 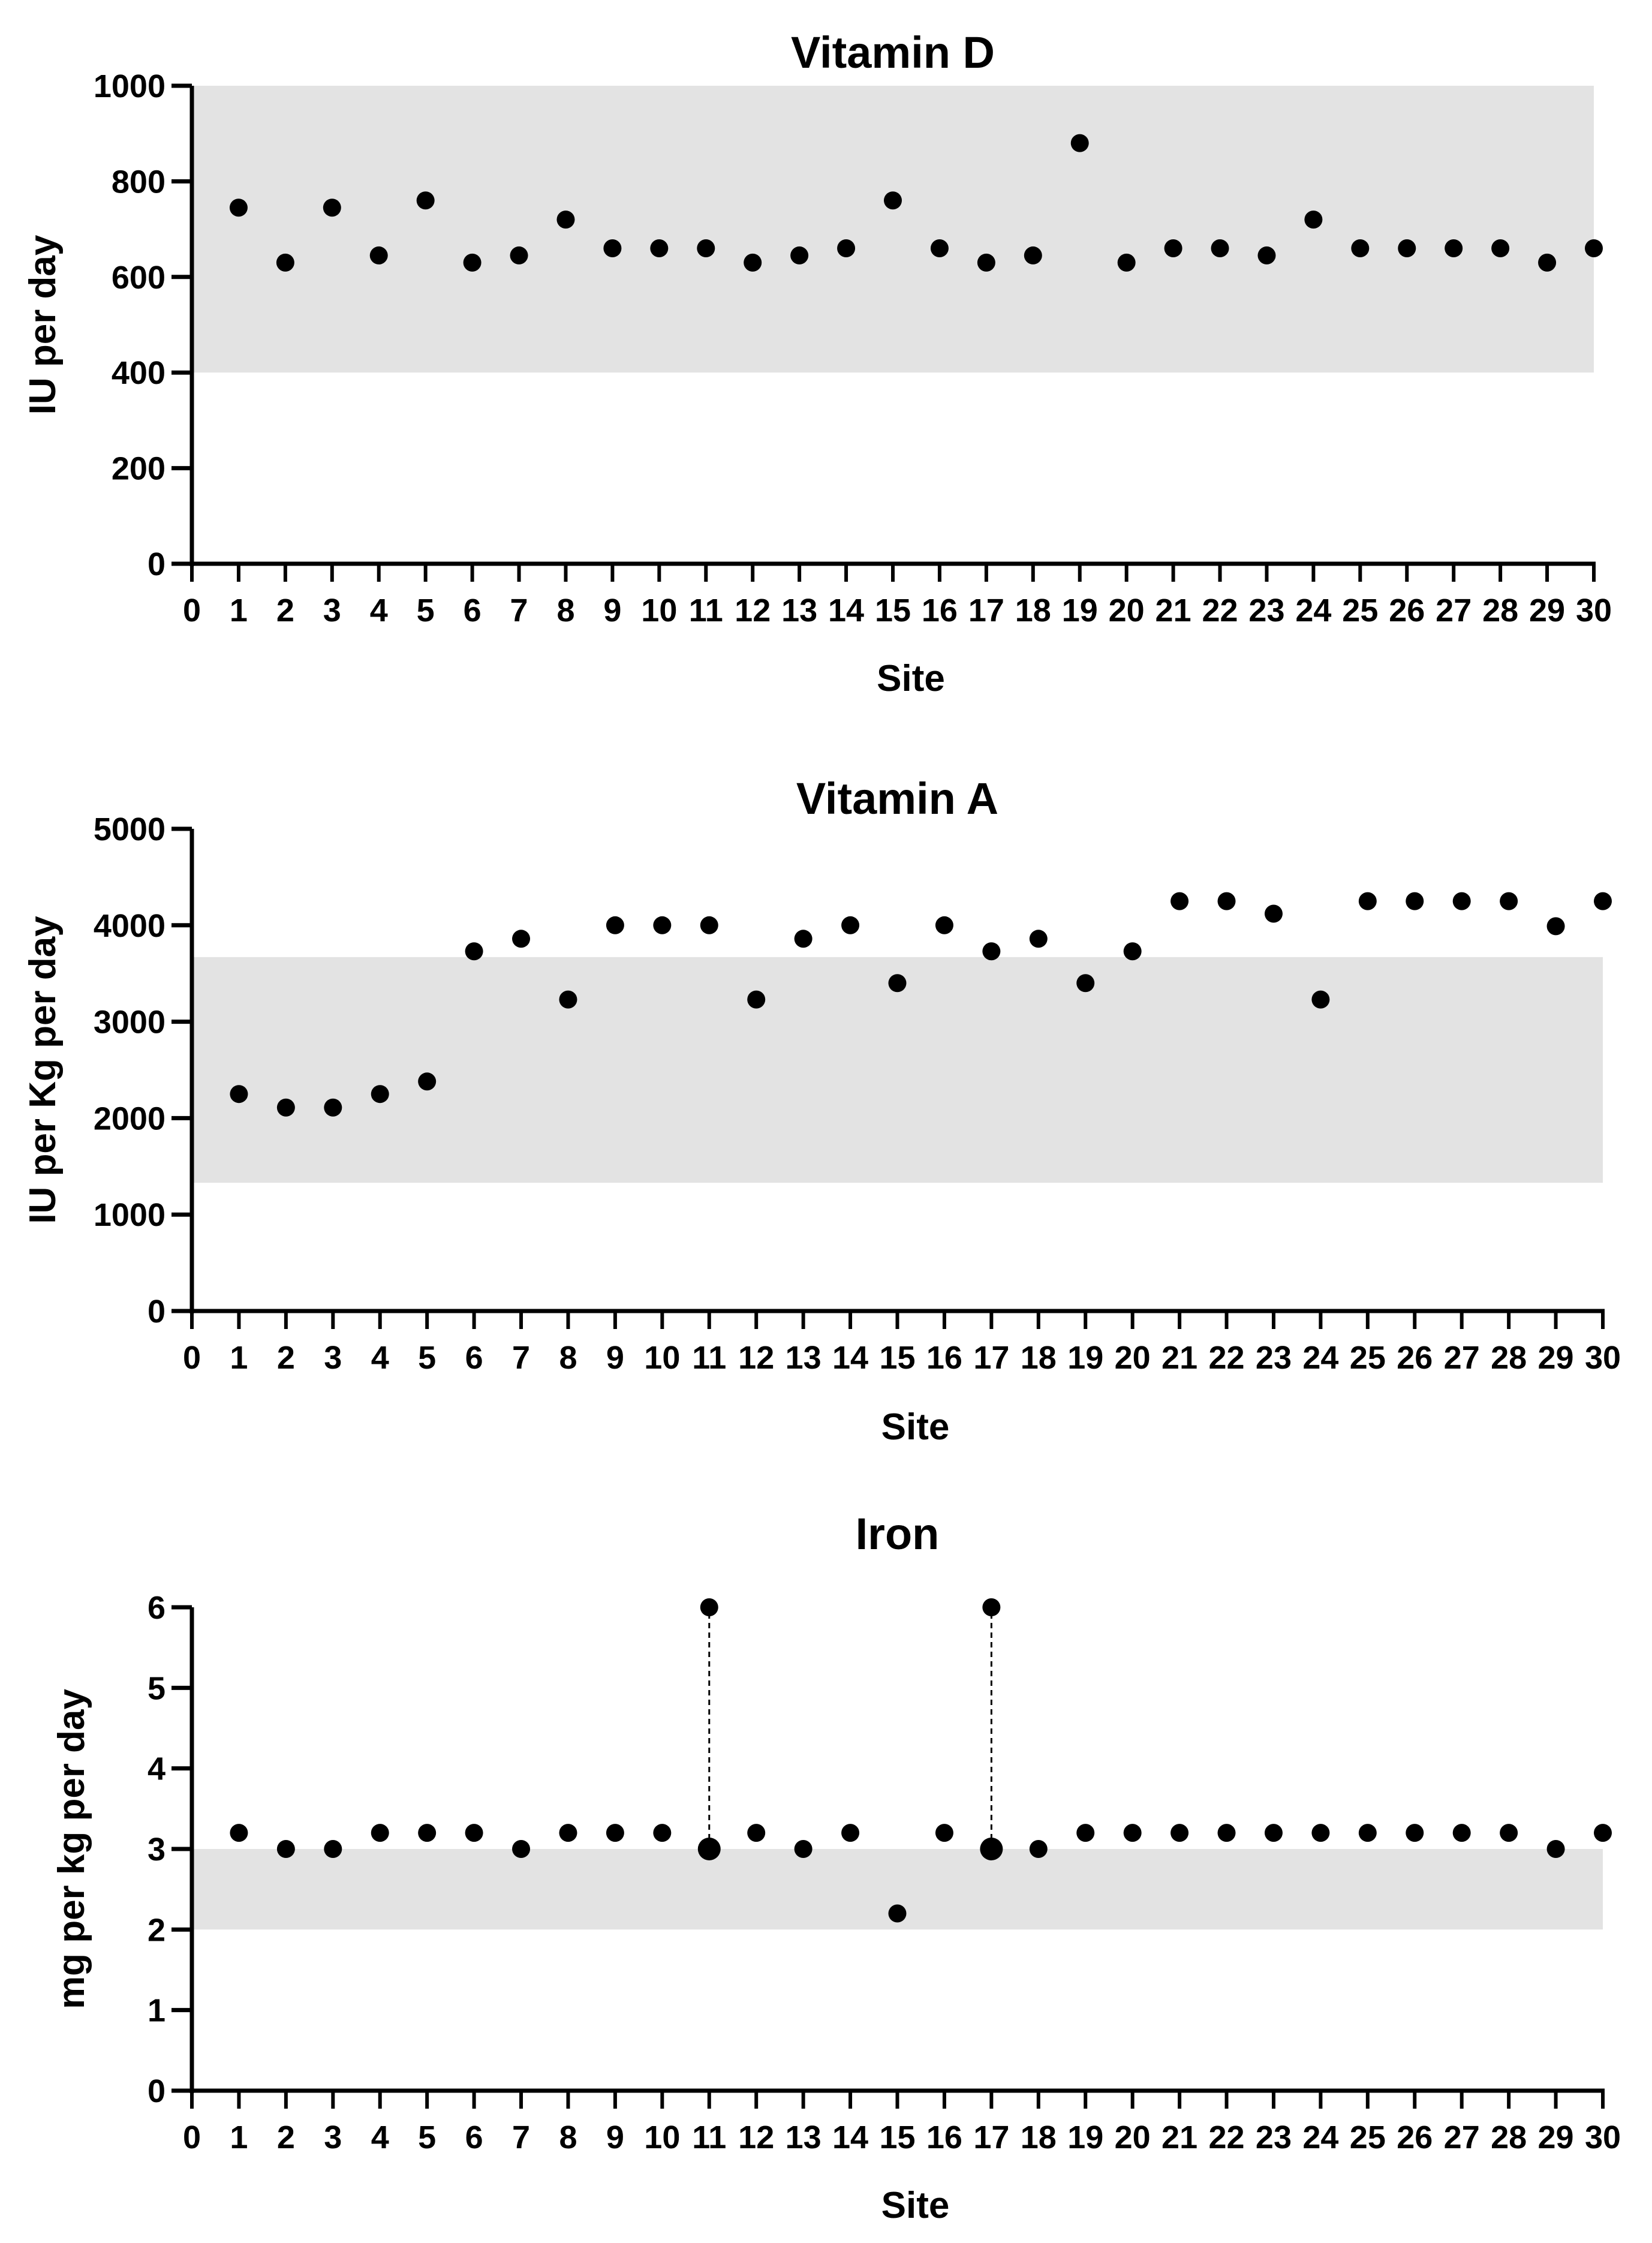 What do you see at coordinates (756, 2137) in the screenshot?
I see `iron-x-tick-label: 12` at bounding box center [756, 2137].